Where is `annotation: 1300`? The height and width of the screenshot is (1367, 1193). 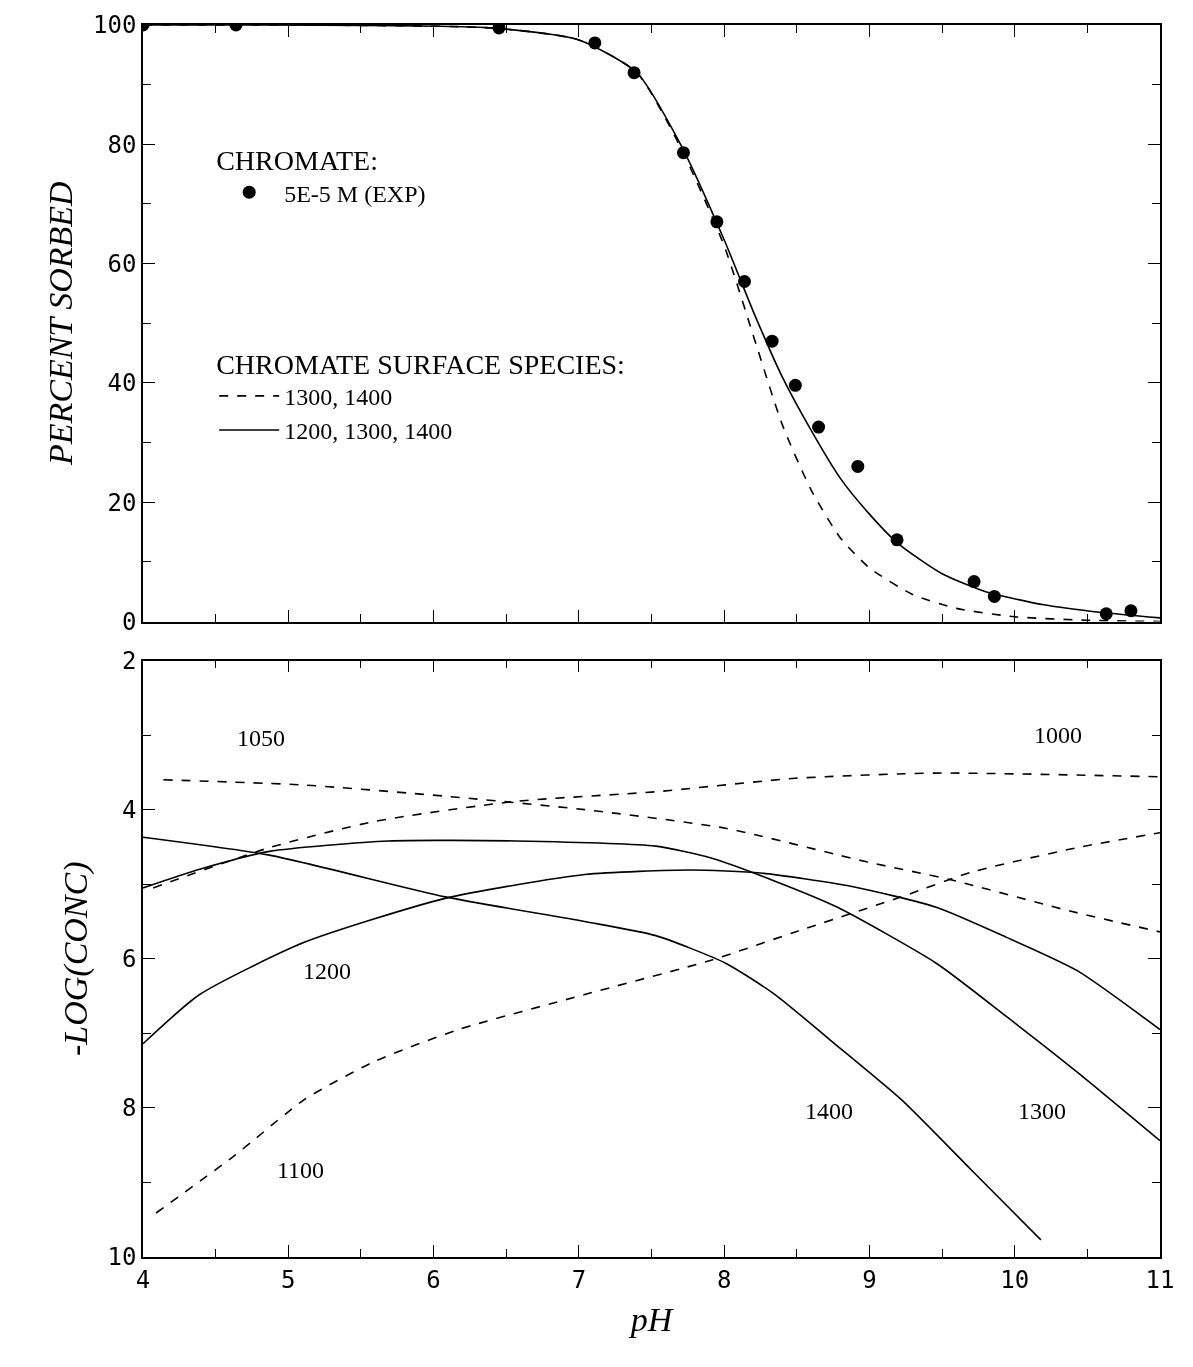 annotation: 1300 is located at coordinates (1042, 1111).